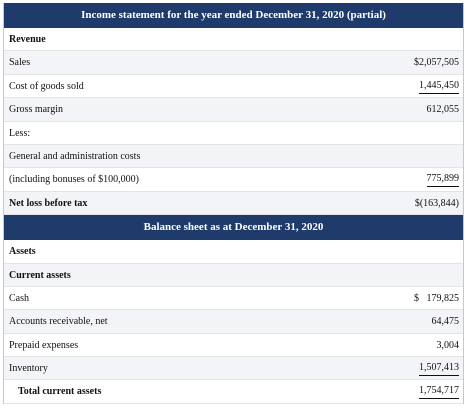 The image size is (467, 408). I want to click on table-row: (including bonuses of $100,000) 775,899, so click(233, 180).